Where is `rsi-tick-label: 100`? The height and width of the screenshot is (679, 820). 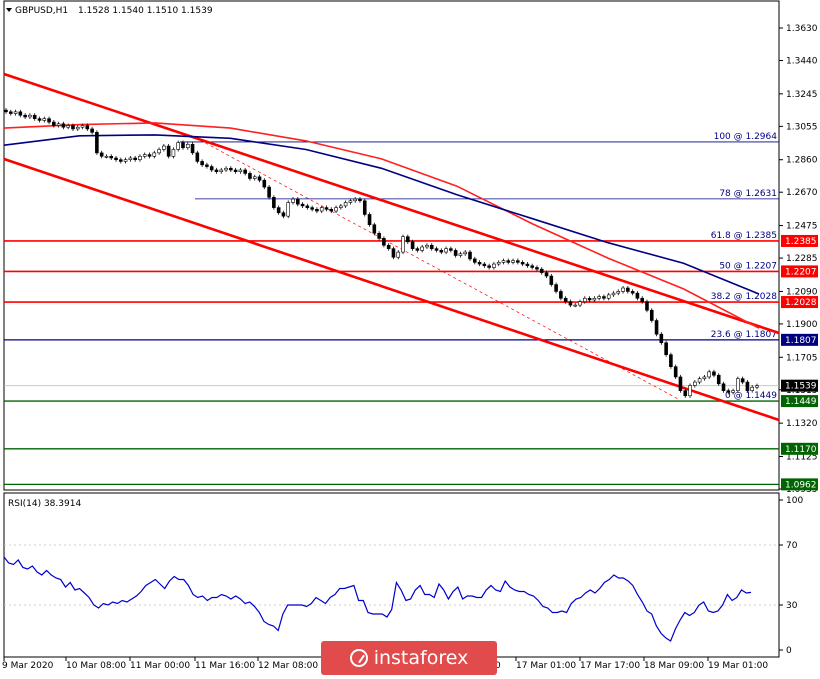
rsi-tick-label: 100 is located at coordinates (794, 501).